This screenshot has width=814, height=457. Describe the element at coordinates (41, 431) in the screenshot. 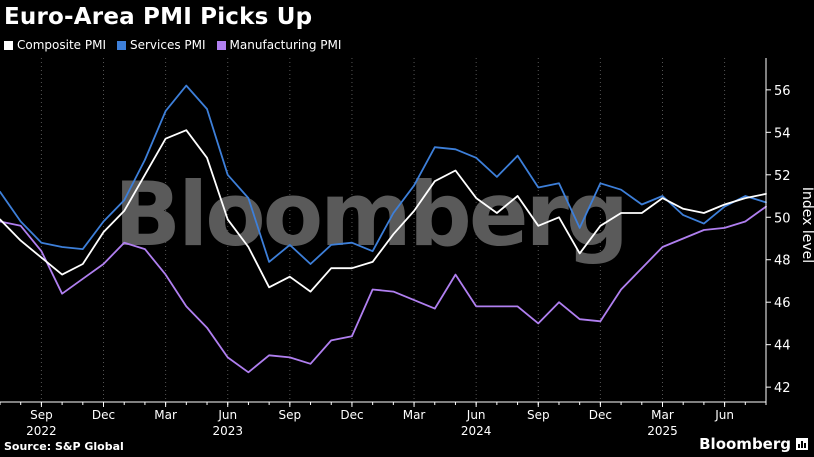

I see `x-year-label: 2022` at that location.